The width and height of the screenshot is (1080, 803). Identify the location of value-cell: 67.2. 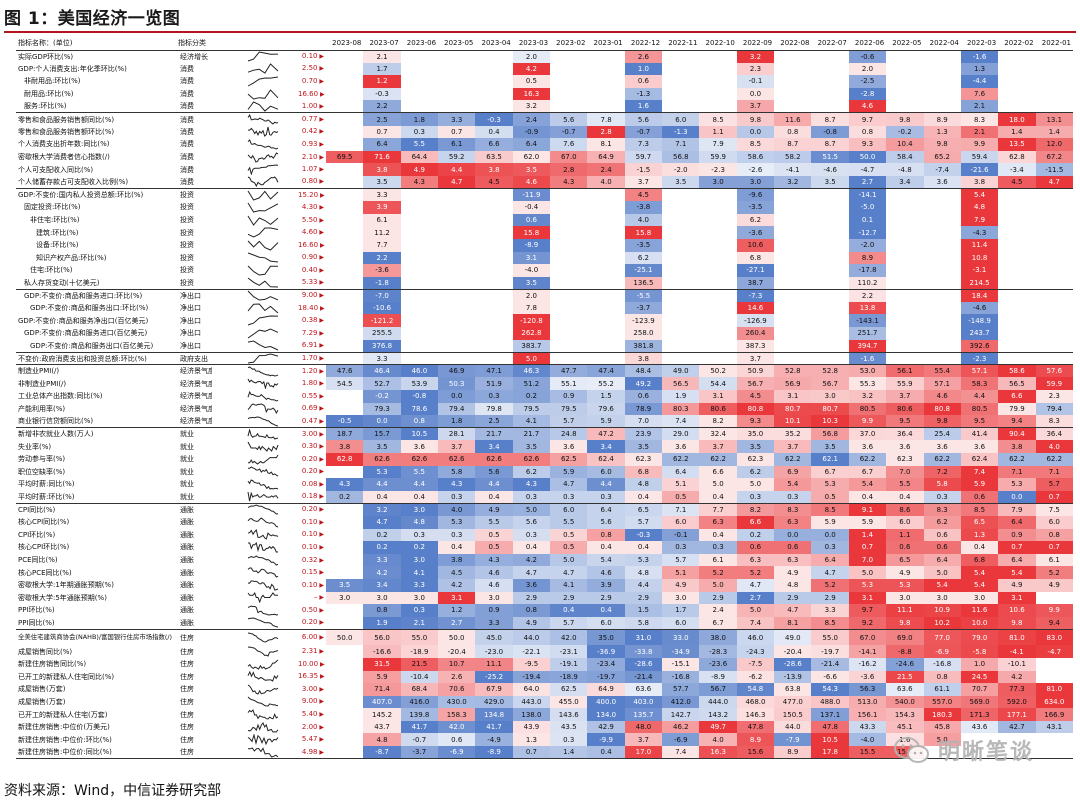
(1054, 157).